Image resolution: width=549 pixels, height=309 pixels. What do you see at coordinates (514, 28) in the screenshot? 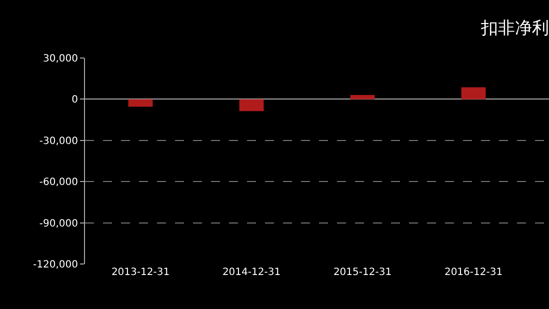
I see `chart-title: 扣非净利` at bounding box center [514, 28].